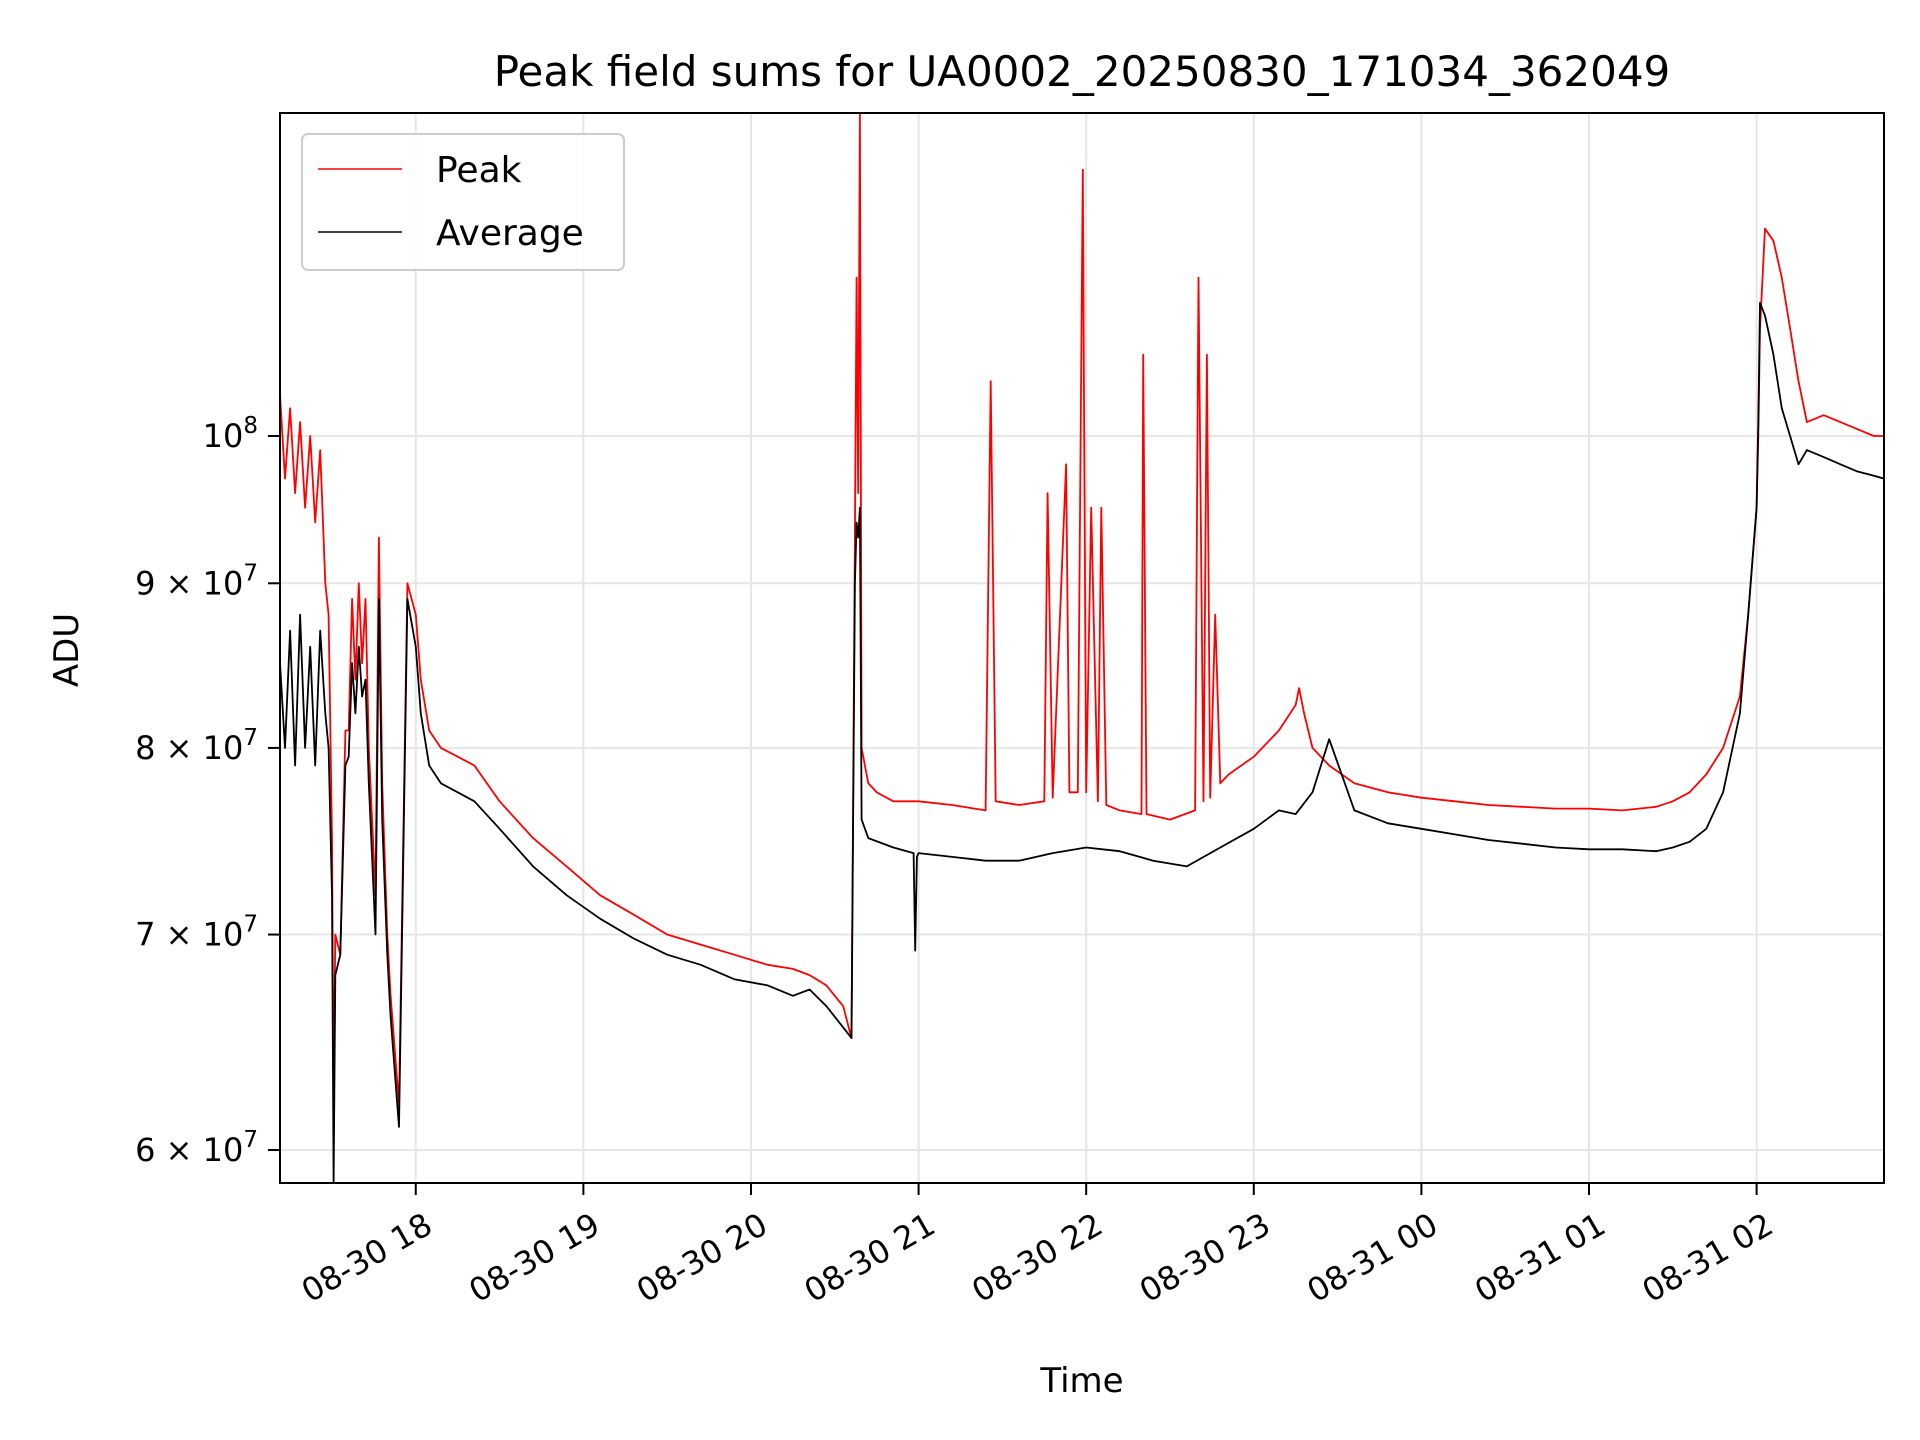  I want to click on x-tick-label: 08-30 19, so click(535, 1257).